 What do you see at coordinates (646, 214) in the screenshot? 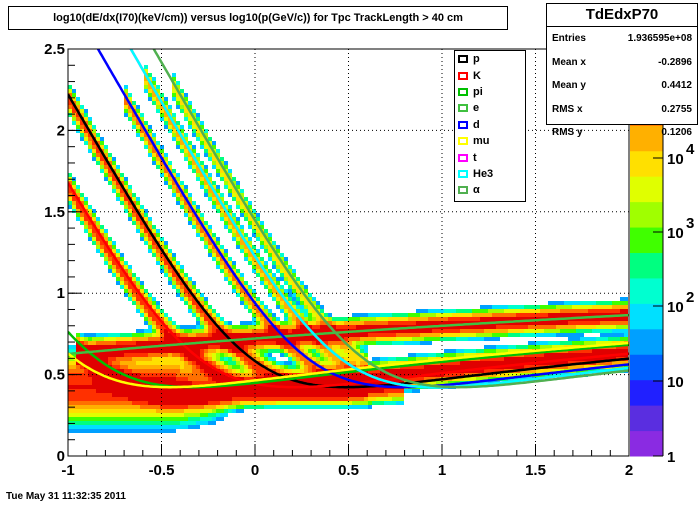
I see `color-scale-step` at bounding box center [646, 214].